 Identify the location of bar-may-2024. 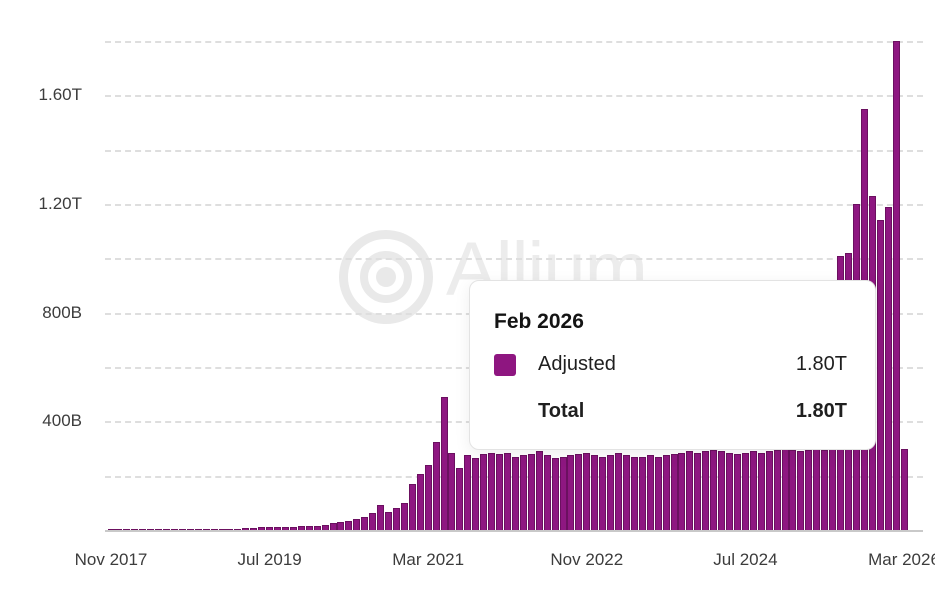
(730, 491).